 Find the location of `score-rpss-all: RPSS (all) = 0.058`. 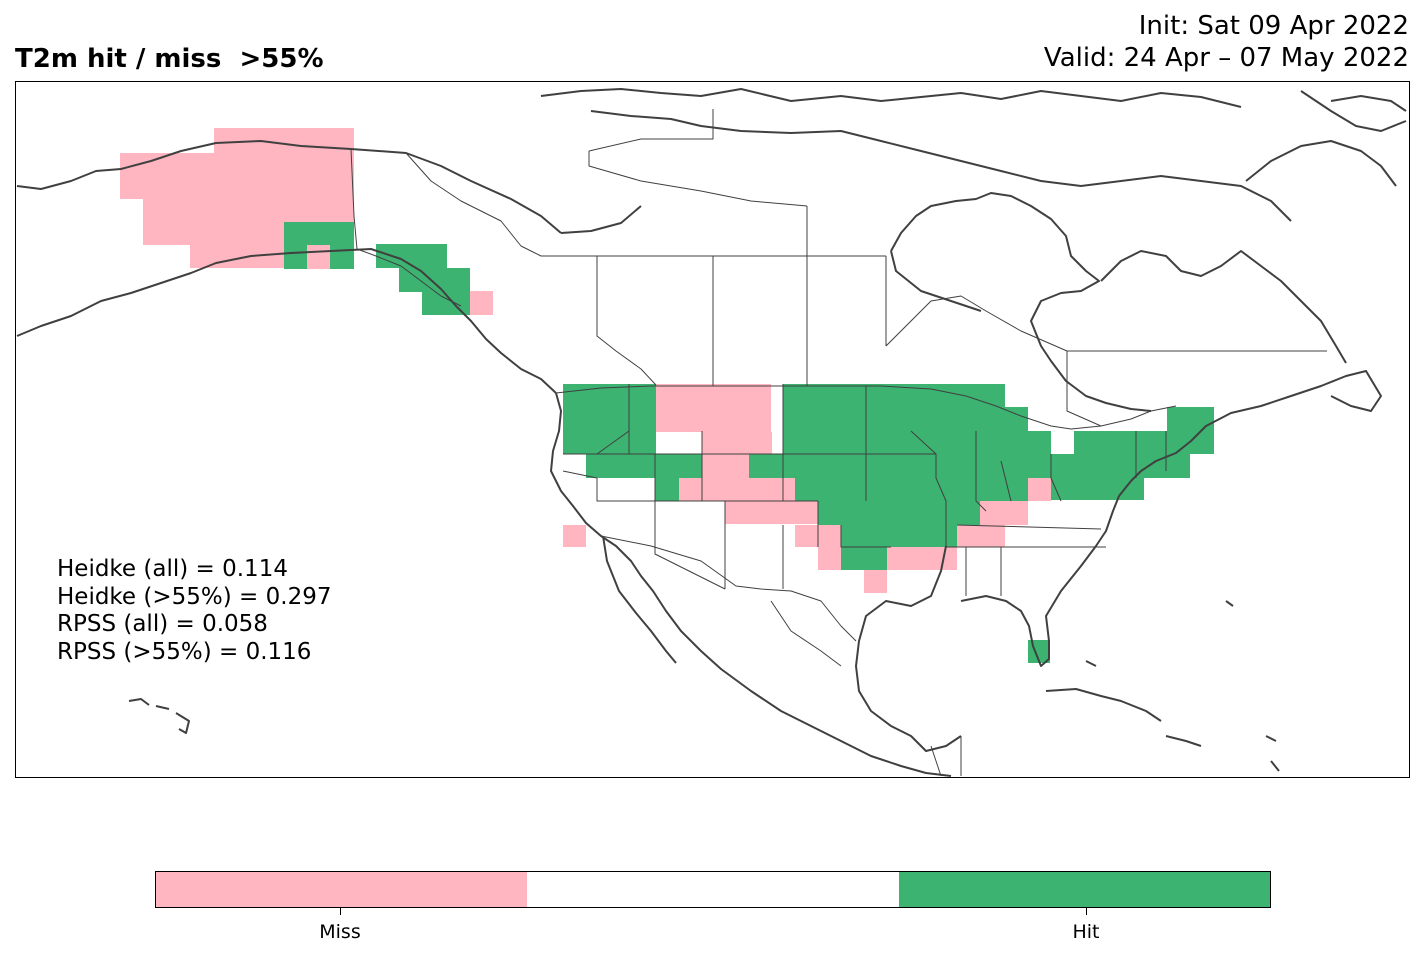

score-rpss-all: RPSS (all) = 0.058 is located at coordinates (162, 624).